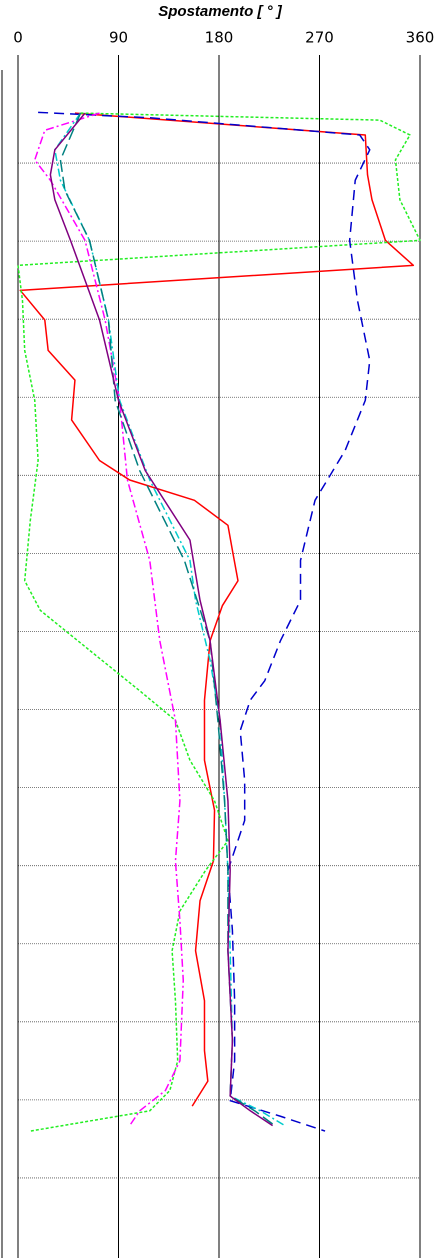 The height and width of the screenshot is (1258, 445). Describe the element at coordinates (319, 38) in the screenshot. I see `x-tick-label: 270` at that location.